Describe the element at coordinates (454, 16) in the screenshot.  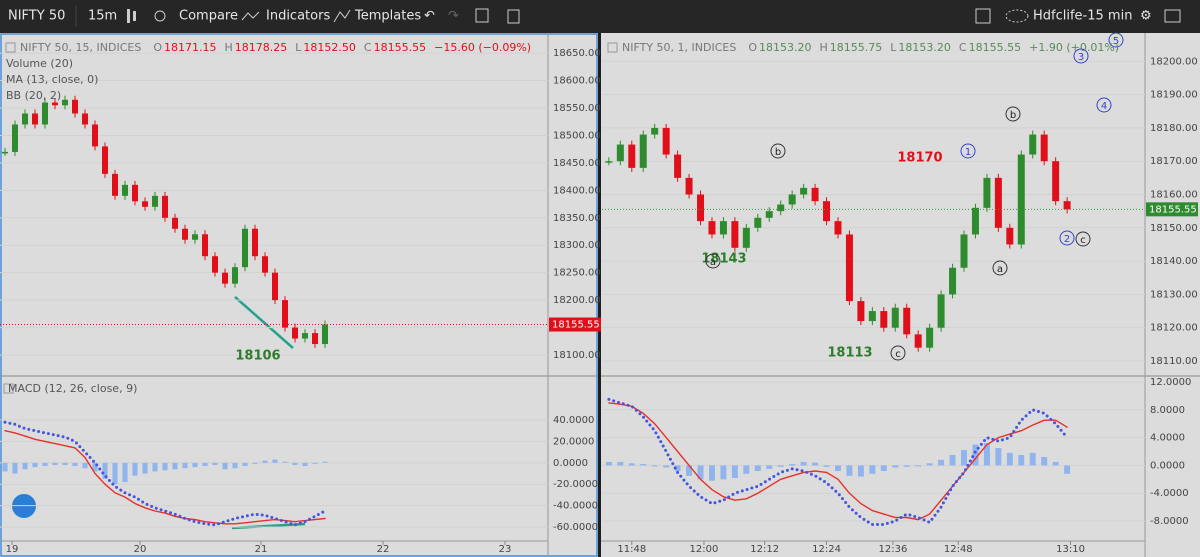
I see `redo: ↷` at that location.